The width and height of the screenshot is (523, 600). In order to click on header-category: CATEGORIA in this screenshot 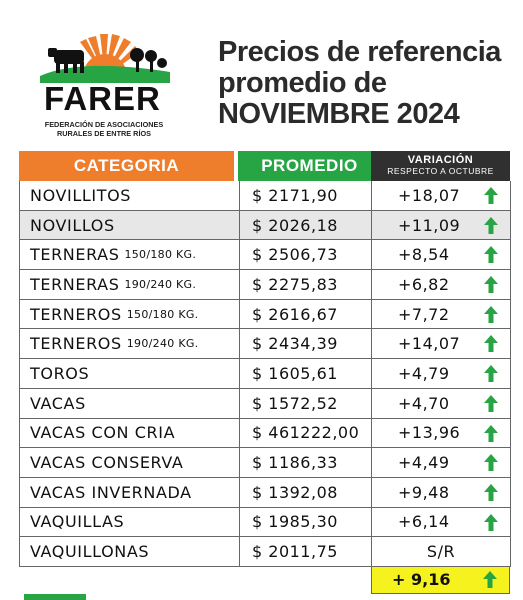, I will do `click(126, 166)`.